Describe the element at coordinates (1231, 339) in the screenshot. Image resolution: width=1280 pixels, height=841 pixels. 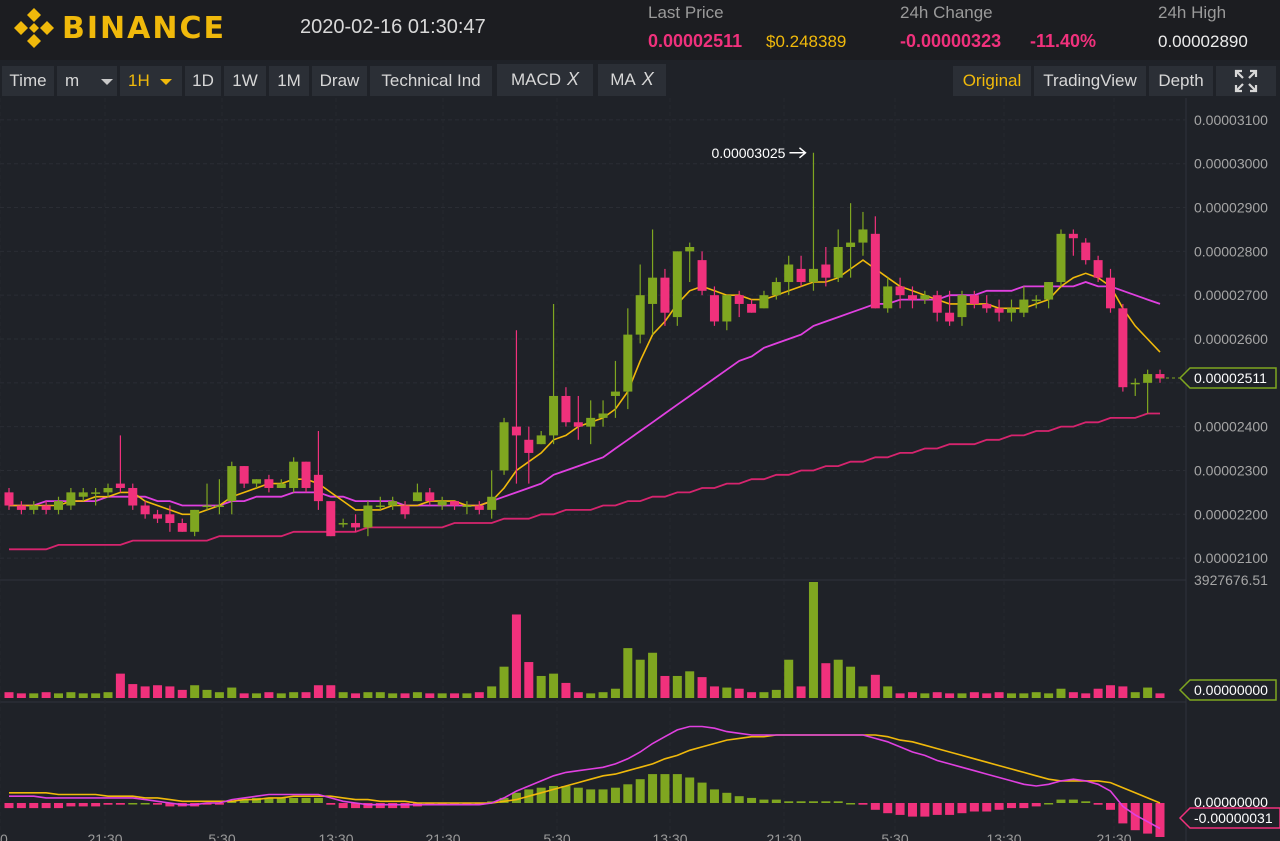
I see `price-tick-label: 0.00002600` at that location.